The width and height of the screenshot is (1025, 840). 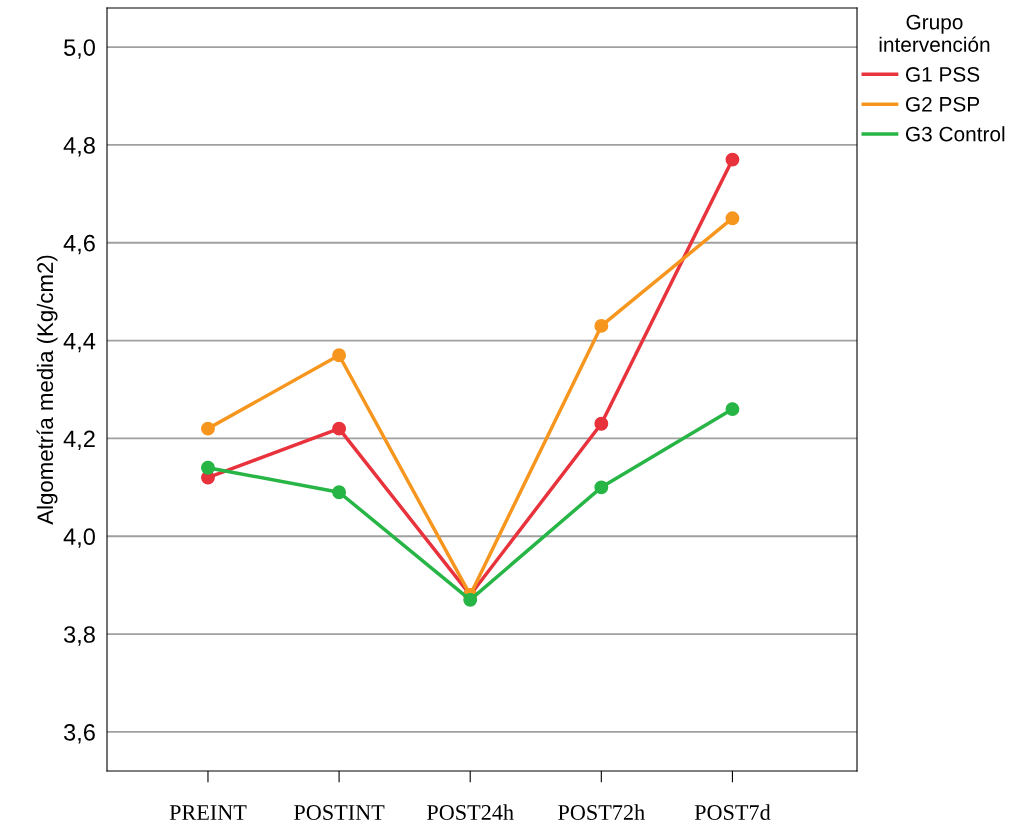 What do you see at coordinates (955, 134) in the screenshot?
I see `legend-label: G3 Control` at bounding box center [955, 134].